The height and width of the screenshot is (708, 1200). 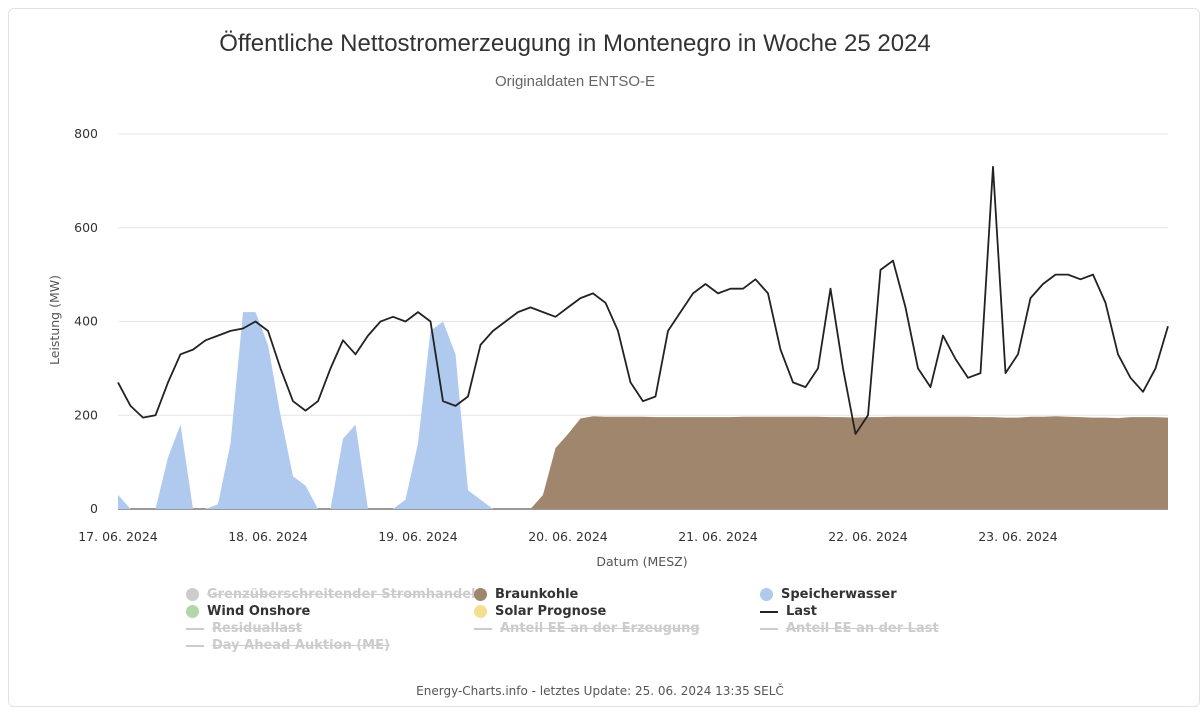 What do you see at coordinates (418, 536) in the screenshot?
I see `x-tick-label: 19. 06. 2024` at bounding box center [418, 536].